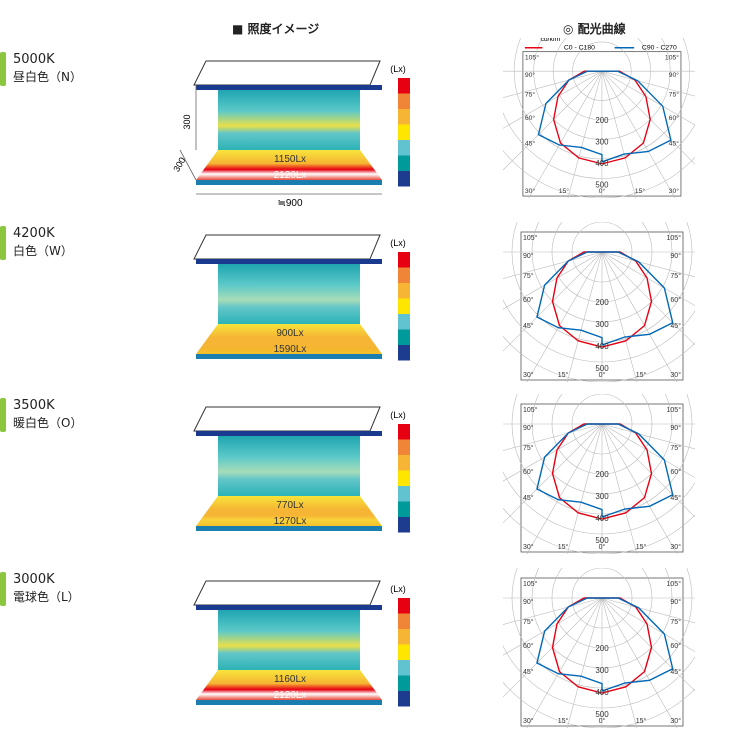  I want to click on color-name-label: 昼白色（N）, so click(47, 77).